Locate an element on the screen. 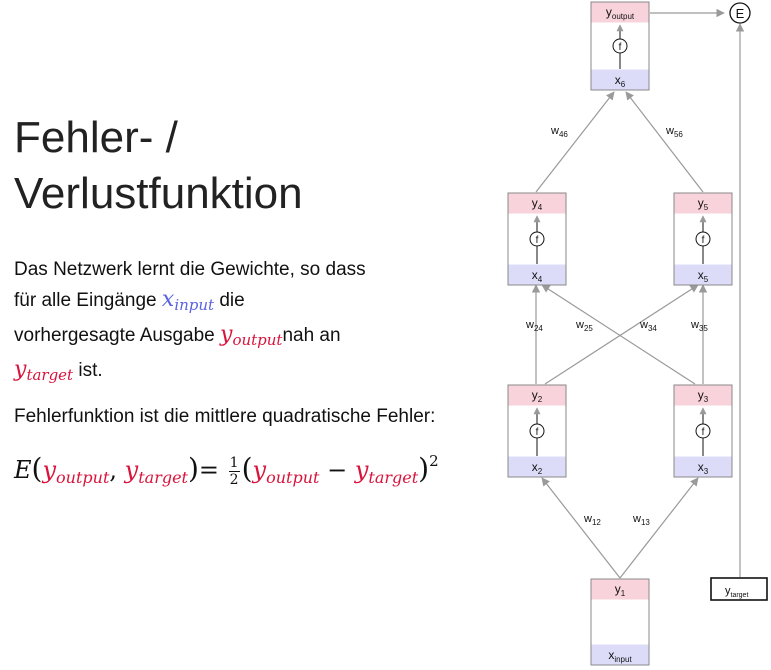 This screenshot has width=771, height=670. math-yt-sub: target is located at coordinates (50, 375).